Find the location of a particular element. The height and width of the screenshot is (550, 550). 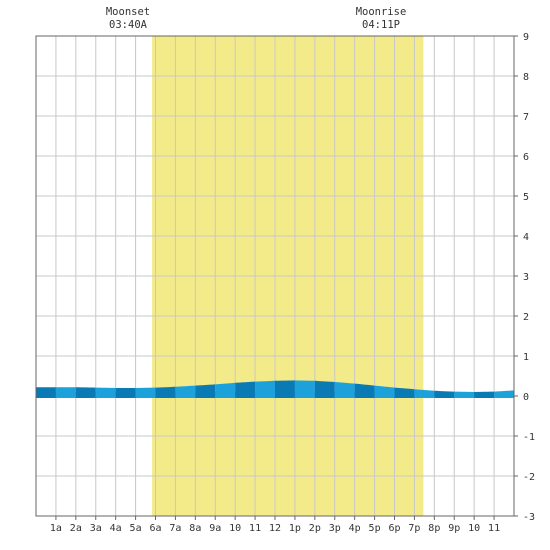

x-tick-label: 4a is located at coordinates (116, 528).